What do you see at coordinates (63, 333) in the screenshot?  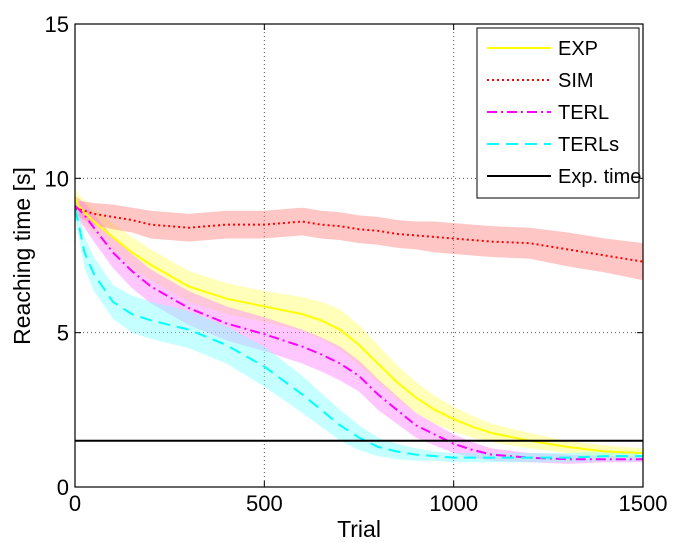 I see `y-tick-label: 5` at bounding box center [63, 333].